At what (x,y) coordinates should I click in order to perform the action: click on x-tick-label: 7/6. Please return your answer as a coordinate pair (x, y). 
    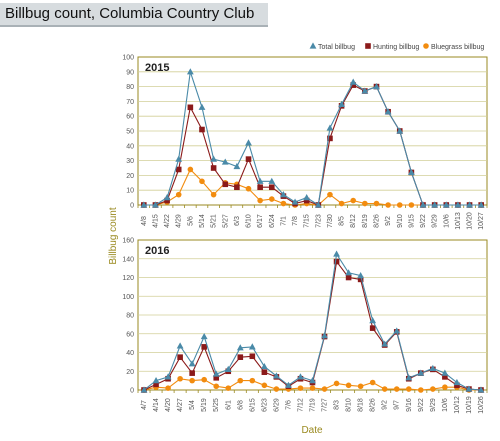
    Looking at the image, I should click on (288, 405).